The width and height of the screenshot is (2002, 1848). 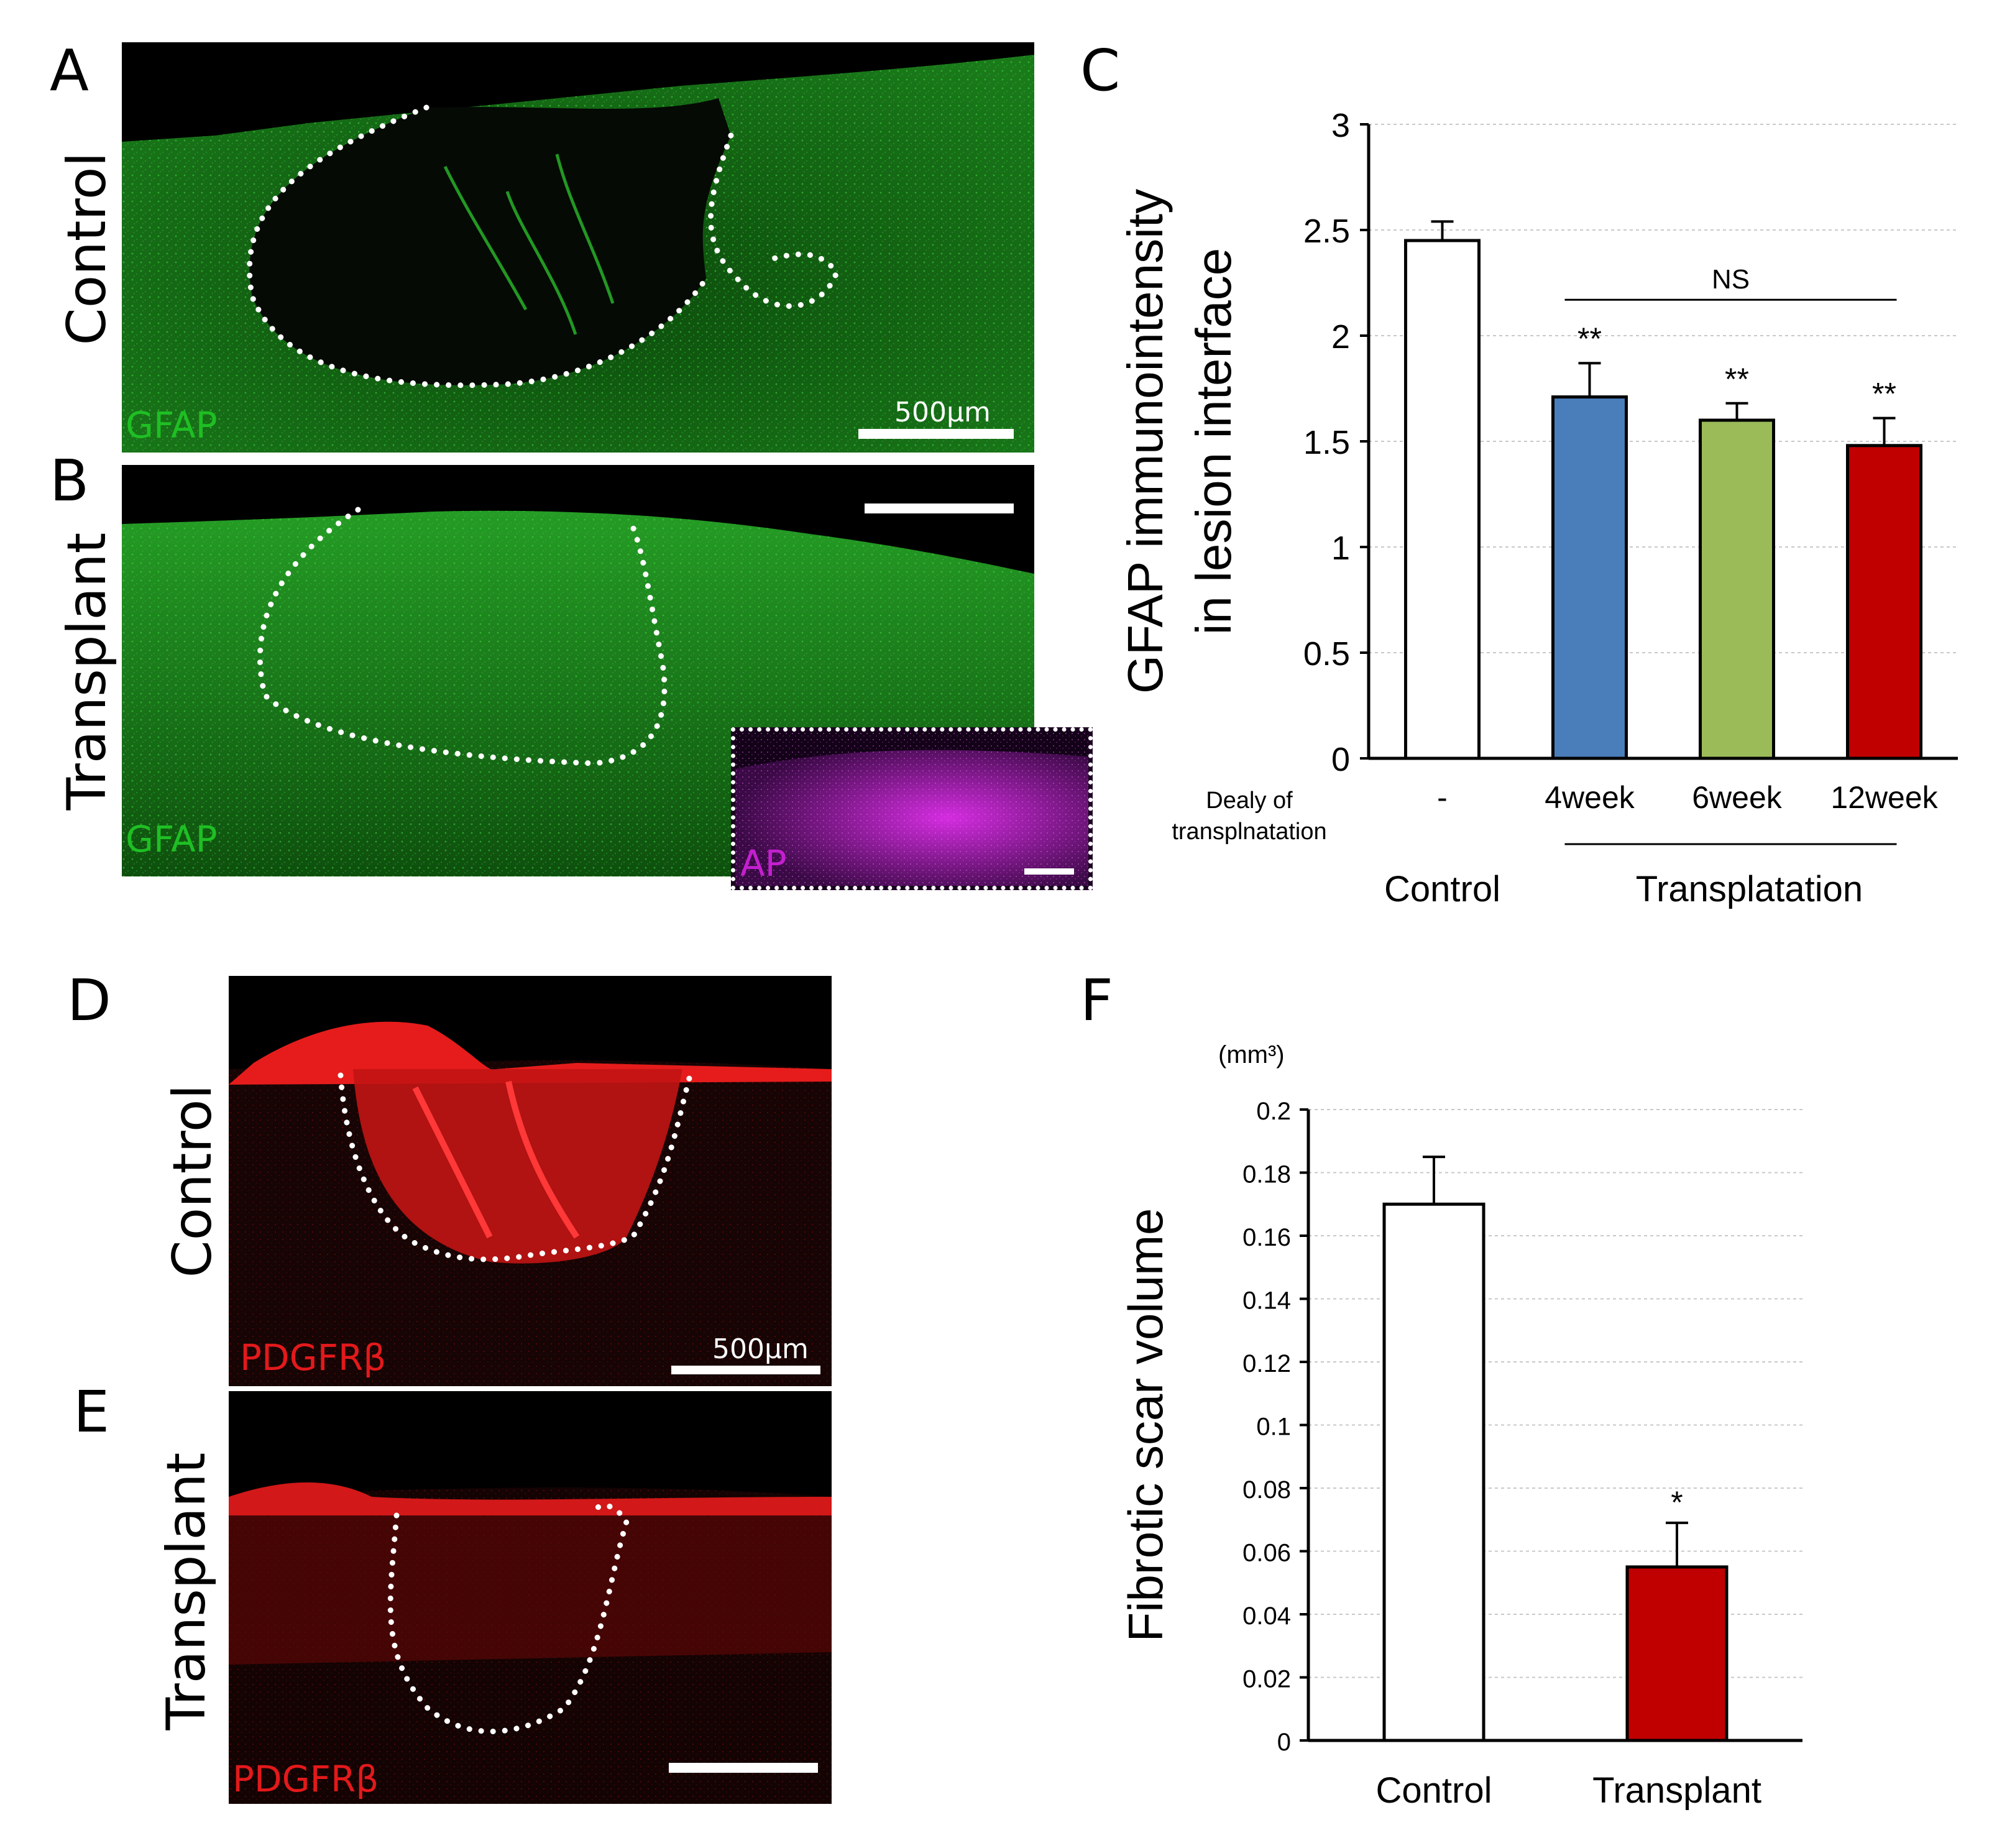 I want to click on y-tick-label: 3, so click(x=1340, y=125).